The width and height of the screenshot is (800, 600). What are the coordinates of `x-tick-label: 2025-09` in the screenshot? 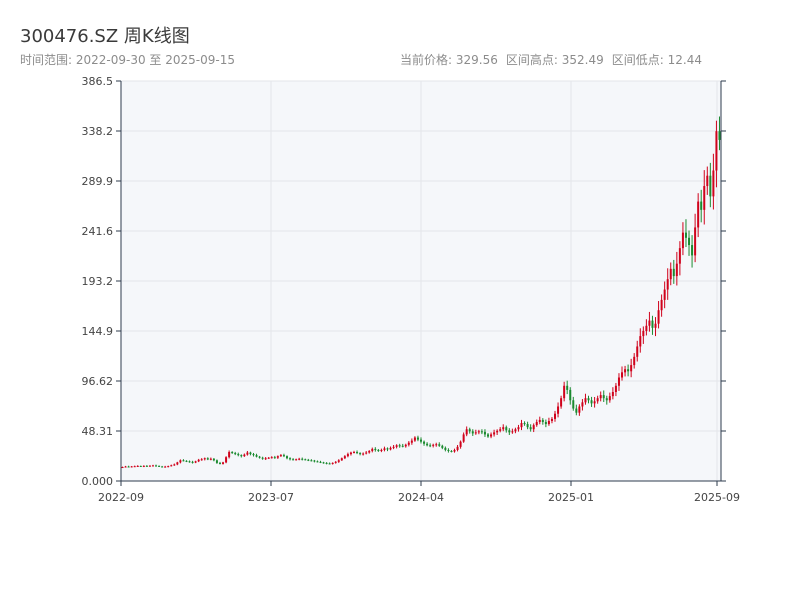 It's located at (717, 497).